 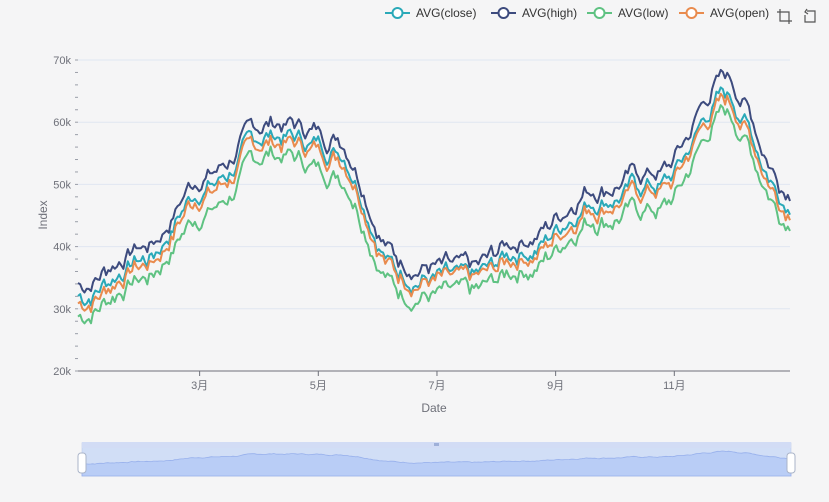 What do you see at coordinates (43, 214) in the screenshot?
I see `y-axis-title: Index` at bounding box center [43, 214].